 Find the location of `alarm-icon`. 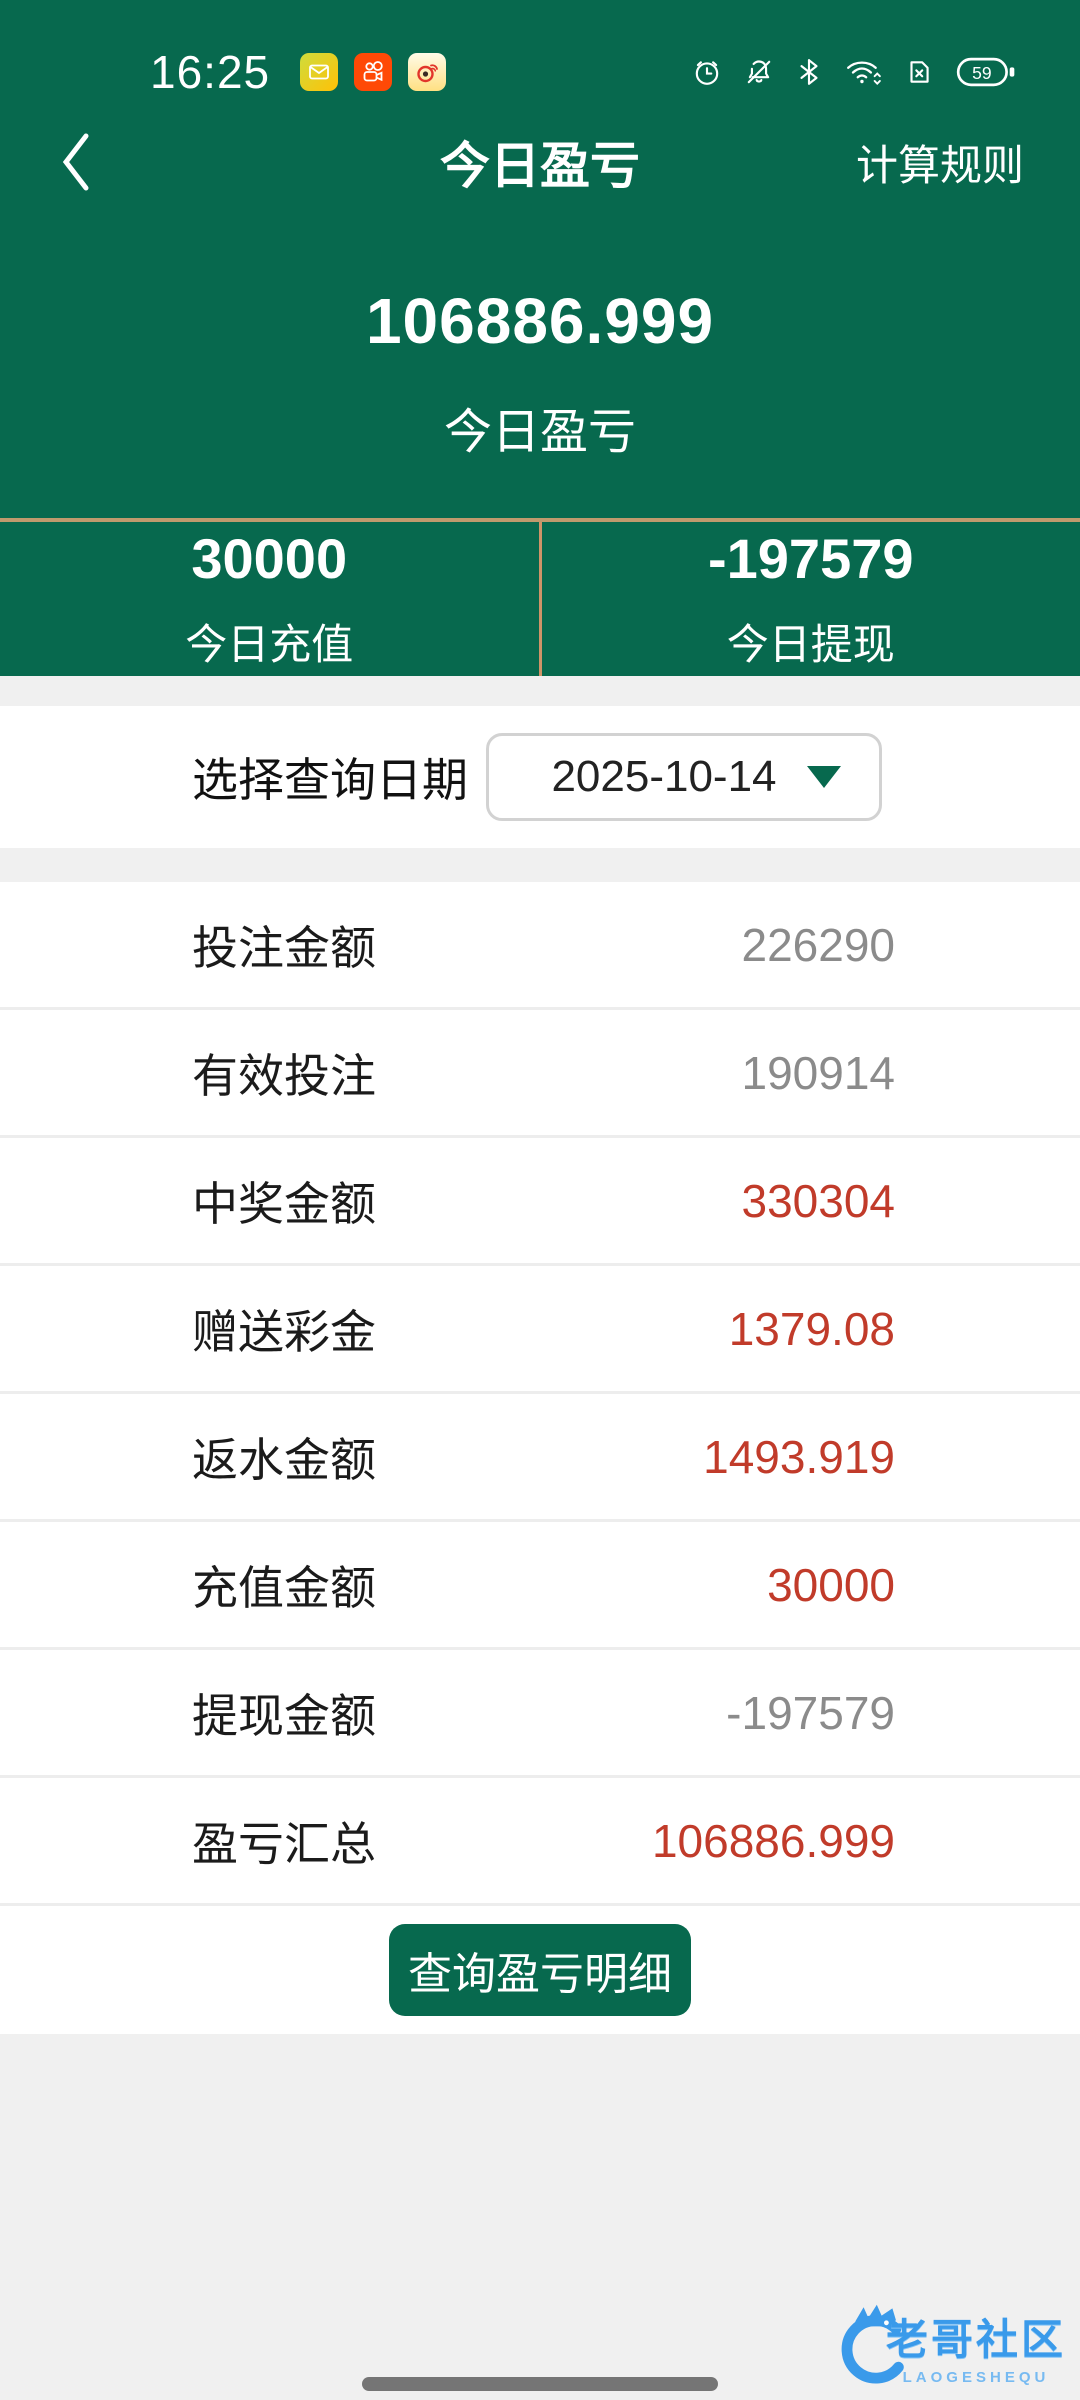

alarm-icon is located at coordinates (707, 72).